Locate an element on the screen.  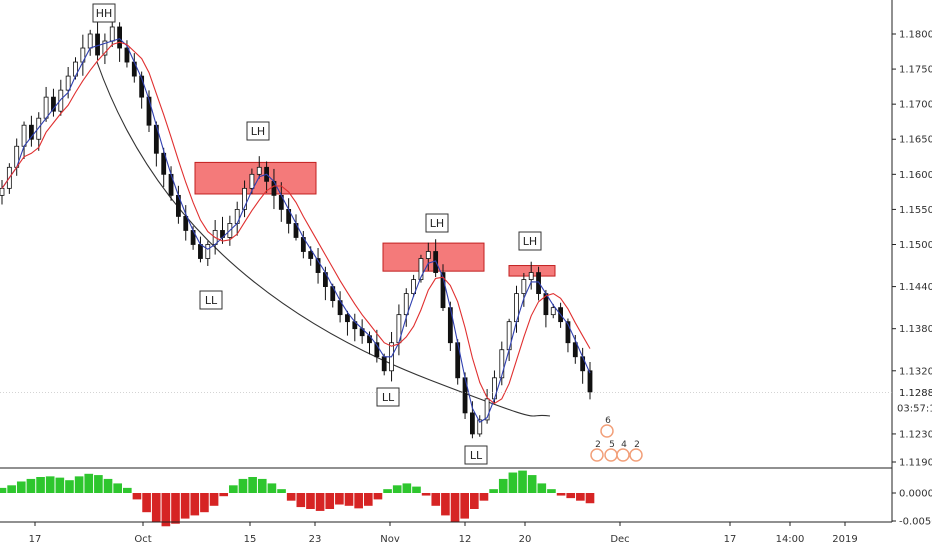
price-tick-label: 1.11900 is located at coordinates (915, 463).